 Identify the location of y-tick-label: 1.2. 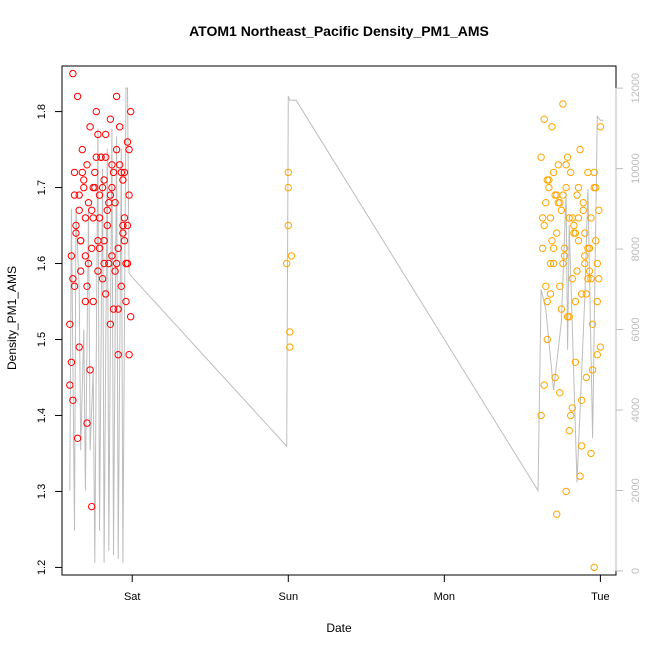
(42, 567).